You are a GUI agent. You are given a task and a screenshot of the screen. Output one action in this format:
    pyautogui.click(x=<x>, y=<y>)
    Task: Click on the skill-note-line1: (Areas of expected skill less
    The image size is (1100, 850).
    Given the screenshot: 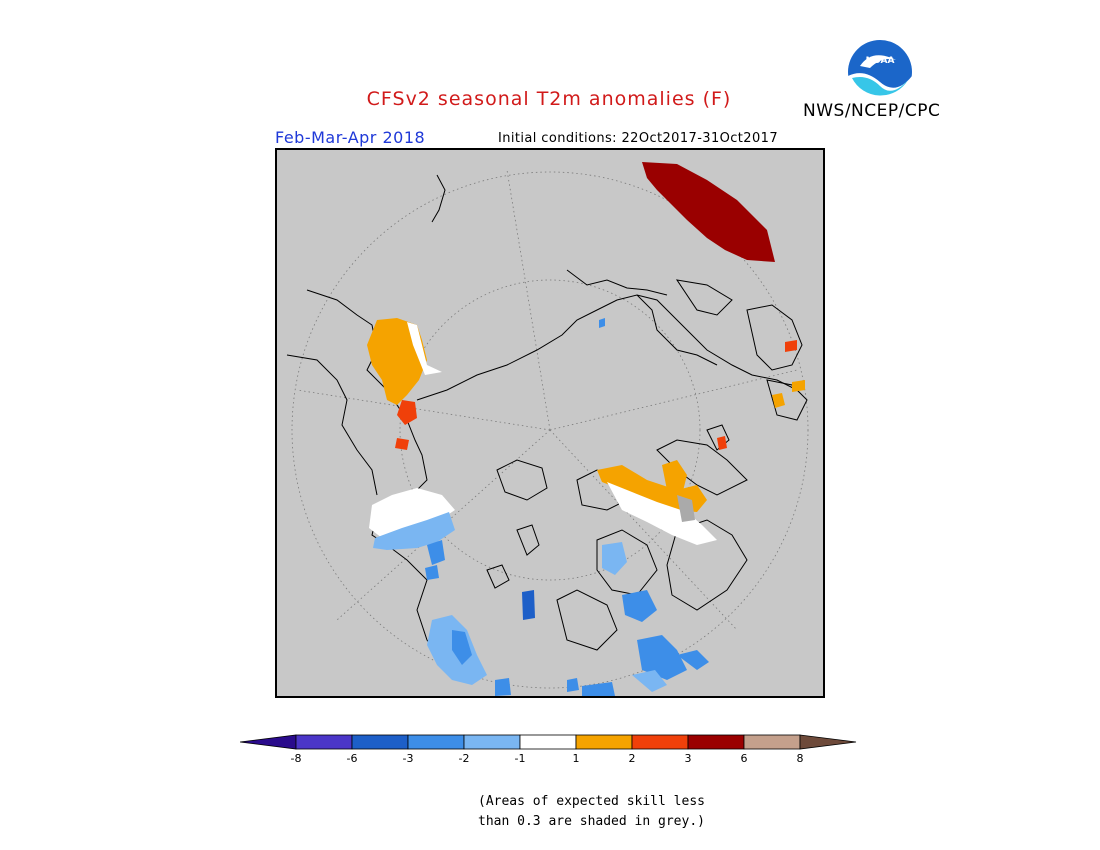 What is the action you would take?
    pyautogui.click(x=591, y=801)
    